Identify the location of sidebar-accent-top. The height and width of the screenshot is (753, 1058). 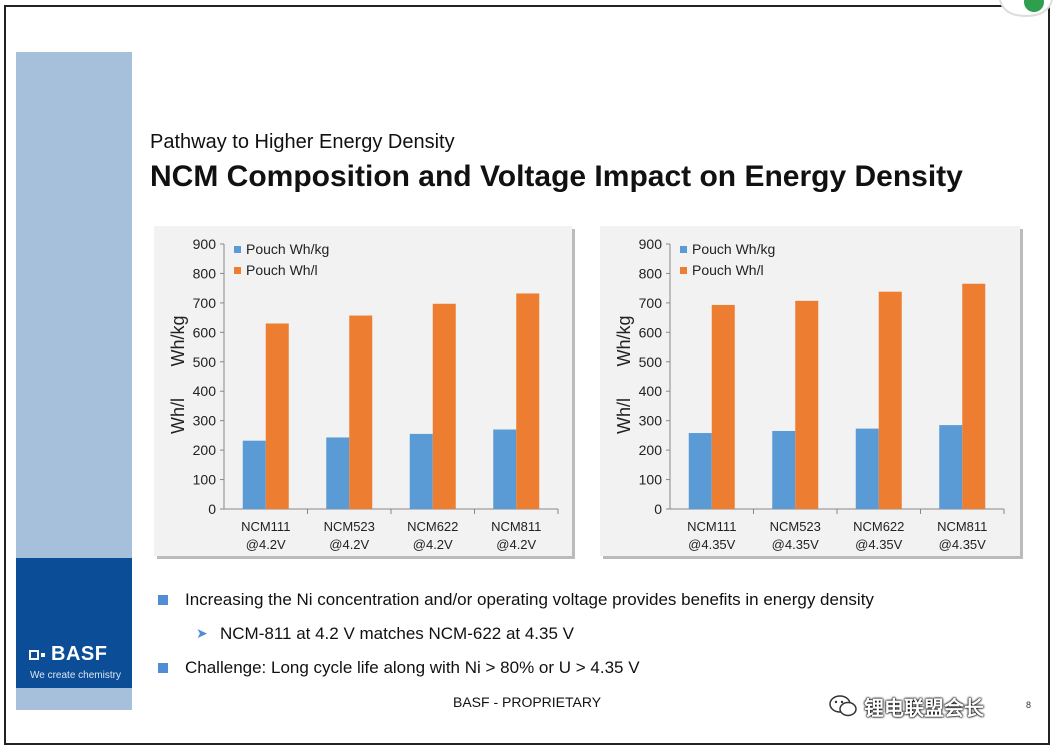
(74, 305).